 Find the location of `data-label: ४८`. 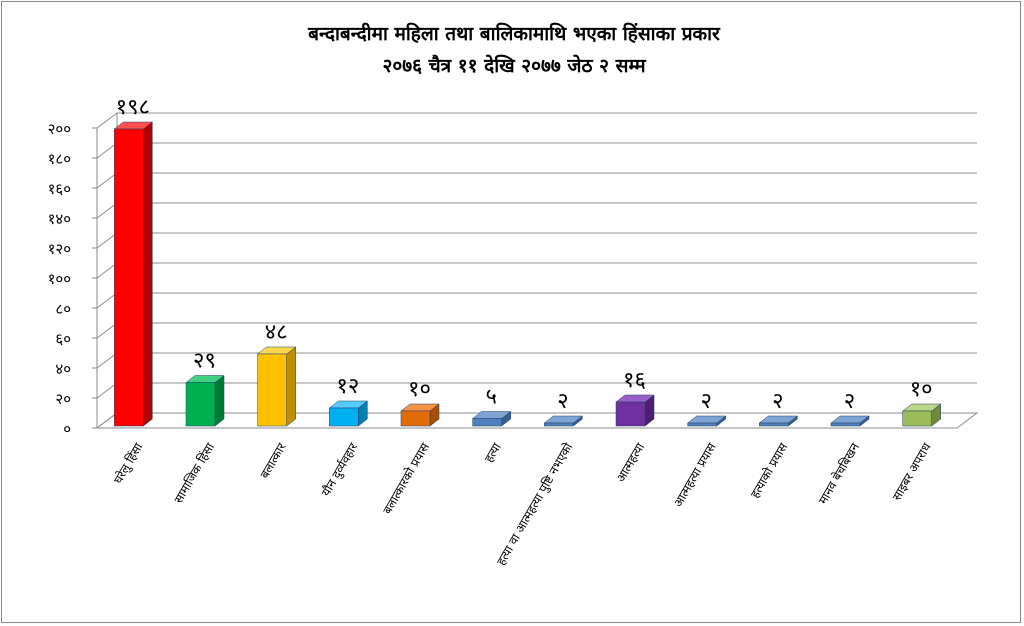

data-label: ४८ is located at coordinates (276, 332).